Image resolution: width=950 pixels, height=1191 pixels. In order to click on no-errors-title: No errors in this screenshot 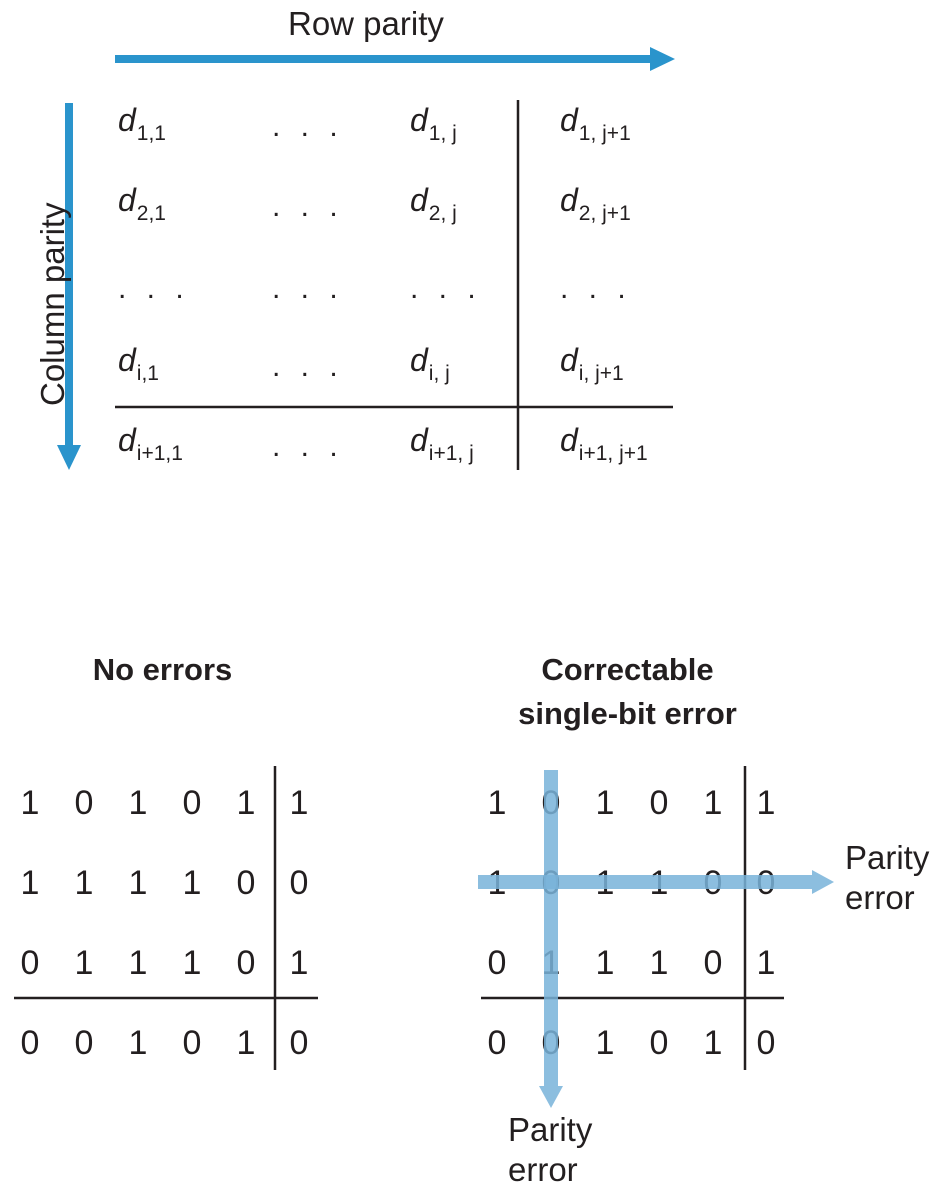, I will do `click(162, 669)`.